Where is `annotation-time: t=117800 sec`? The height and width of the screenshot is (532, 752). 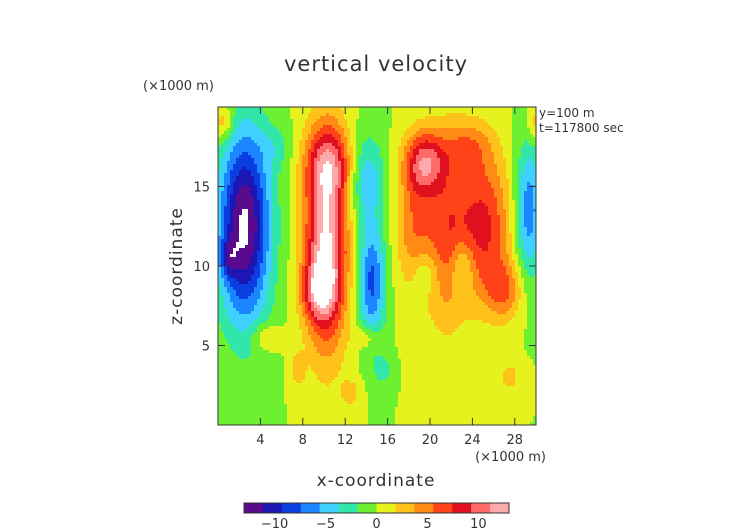
annotation-time: t=117800 sec is located at coordinates (581, 128).